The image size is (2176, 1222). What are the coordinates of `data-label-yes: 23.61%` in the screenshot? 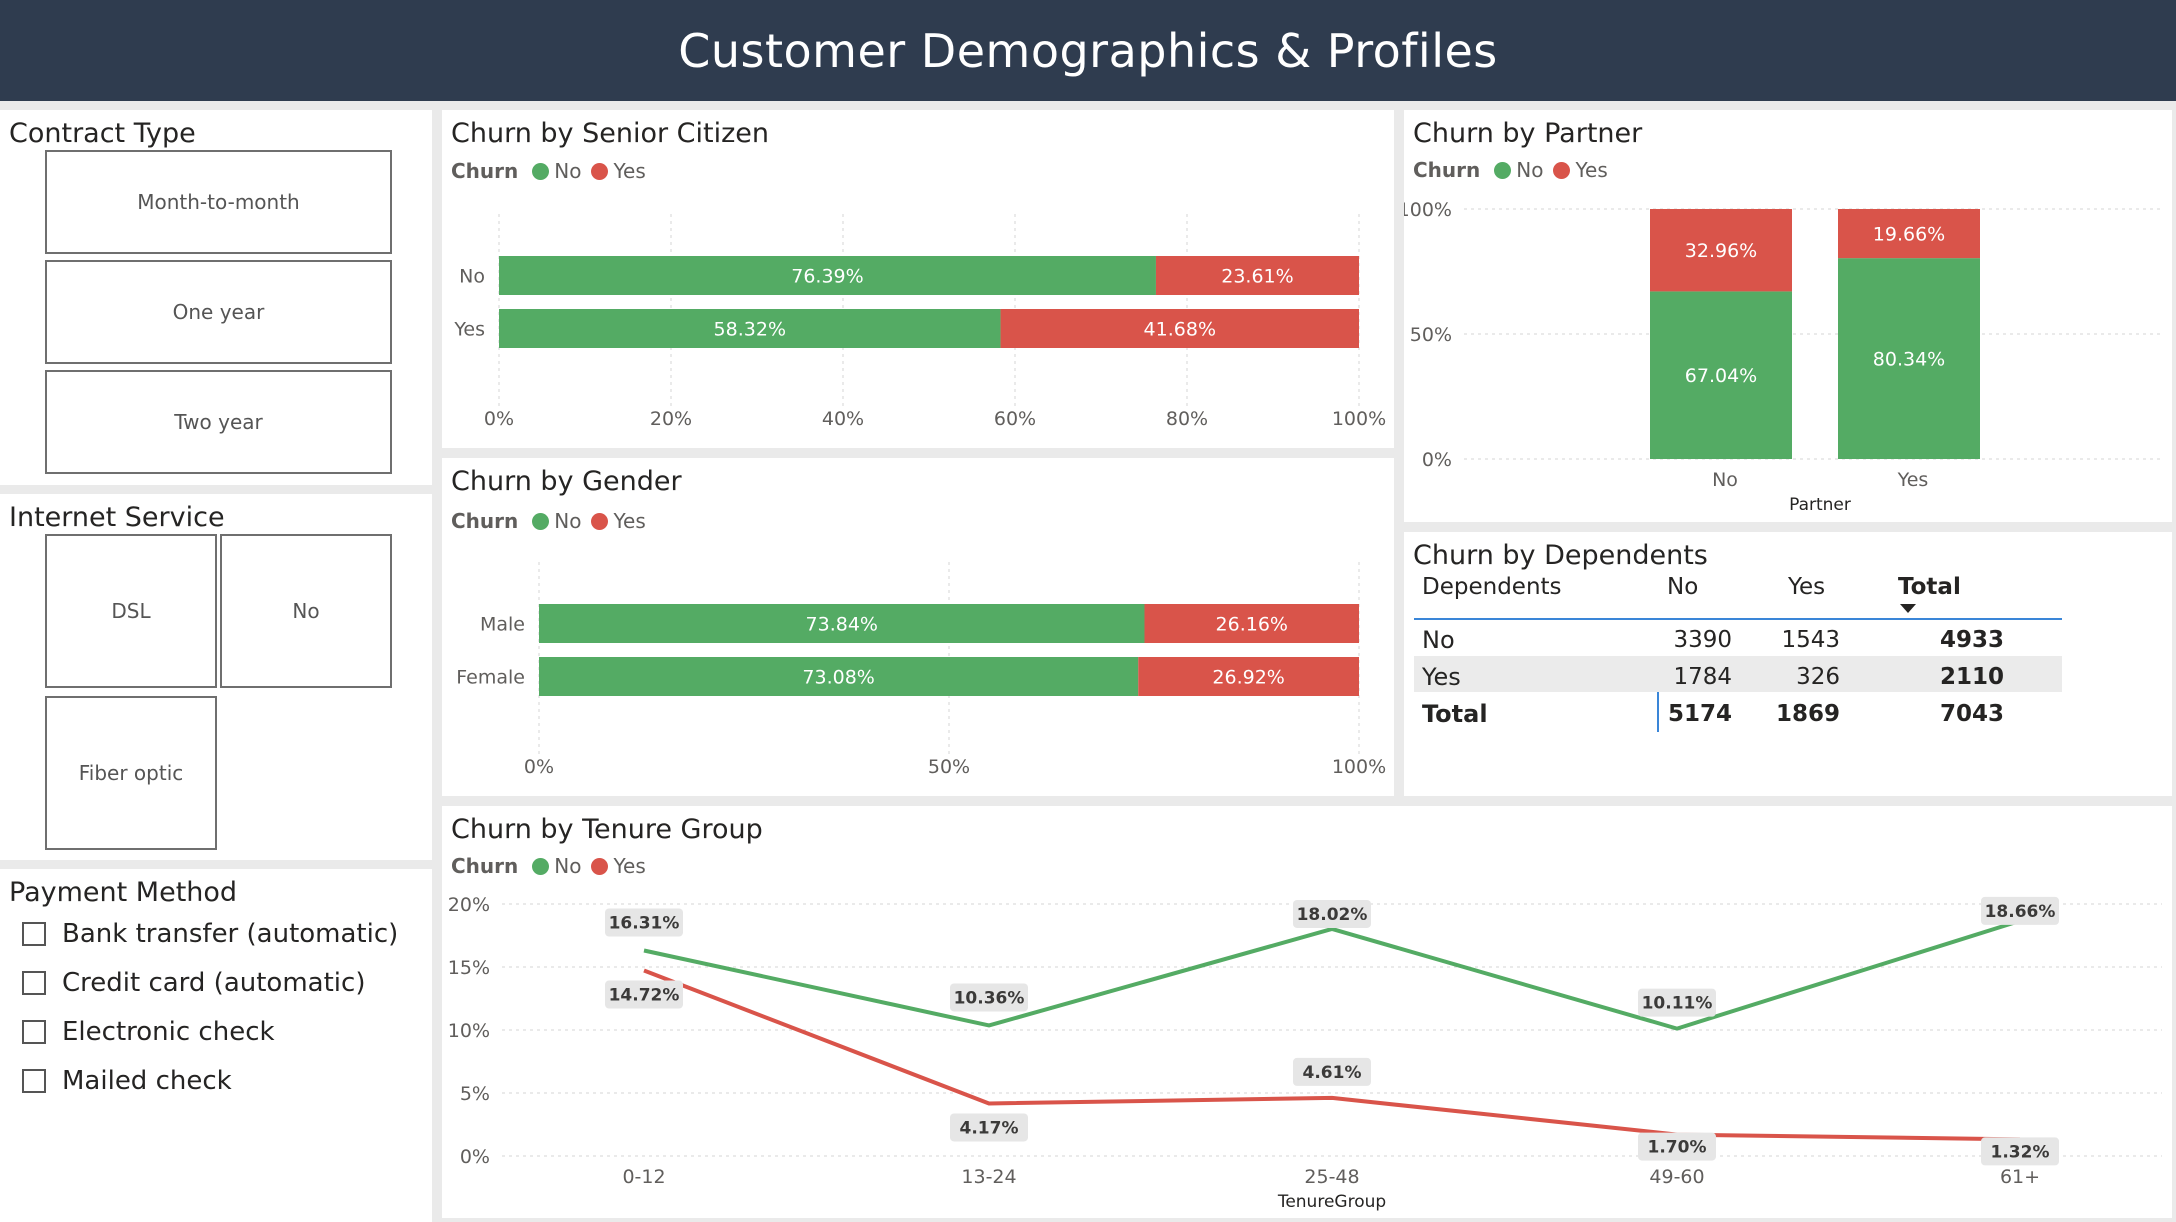 It's located at (1257, 277).